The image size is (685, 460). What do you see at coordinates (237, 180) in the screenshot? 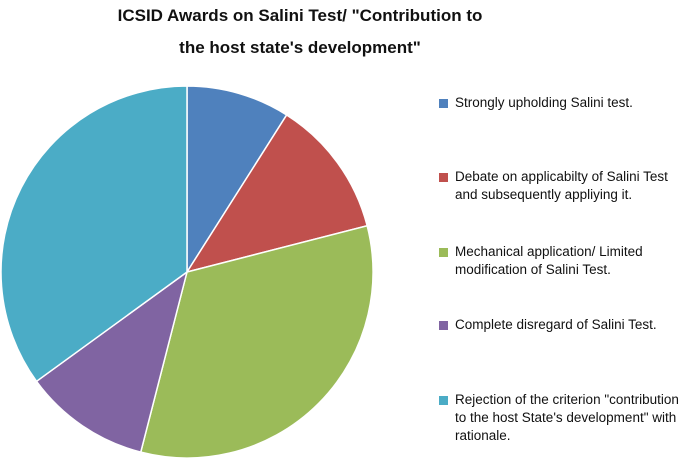
I see `pie-slice-strongly-upholding` at bounding box center [237, 180].